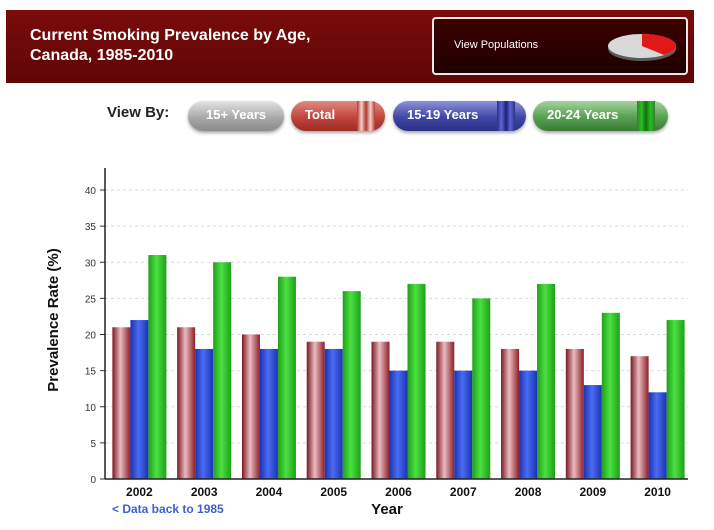 The height and width of the screenshot is (530, 714). I want to click on page-title-line-2: Canada, 1985-2010, so click(102, 55).